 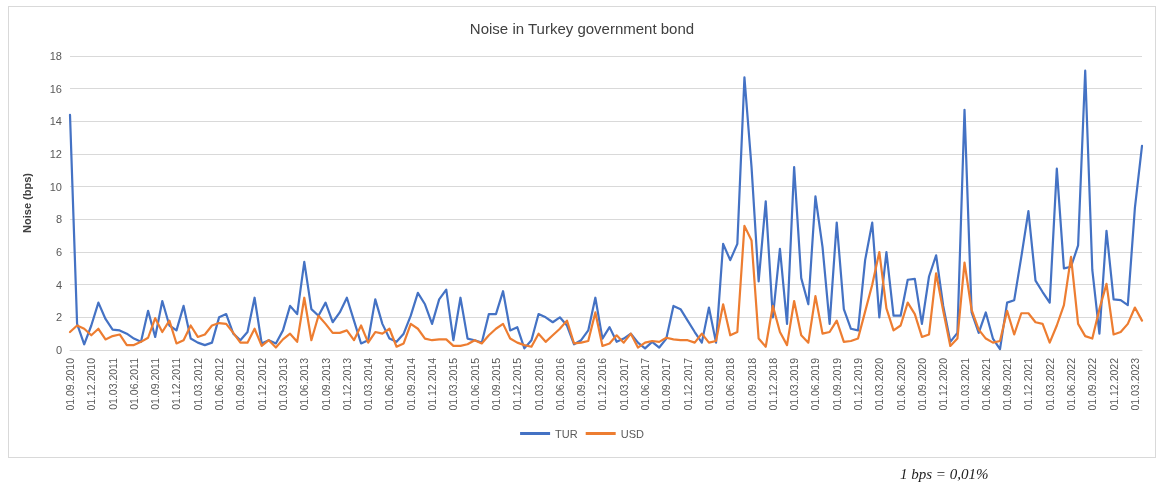 What do you see at coordinates (566, 433) in the screenshot?
I see `legend-label: TUR` at bounding box center [566, 433].